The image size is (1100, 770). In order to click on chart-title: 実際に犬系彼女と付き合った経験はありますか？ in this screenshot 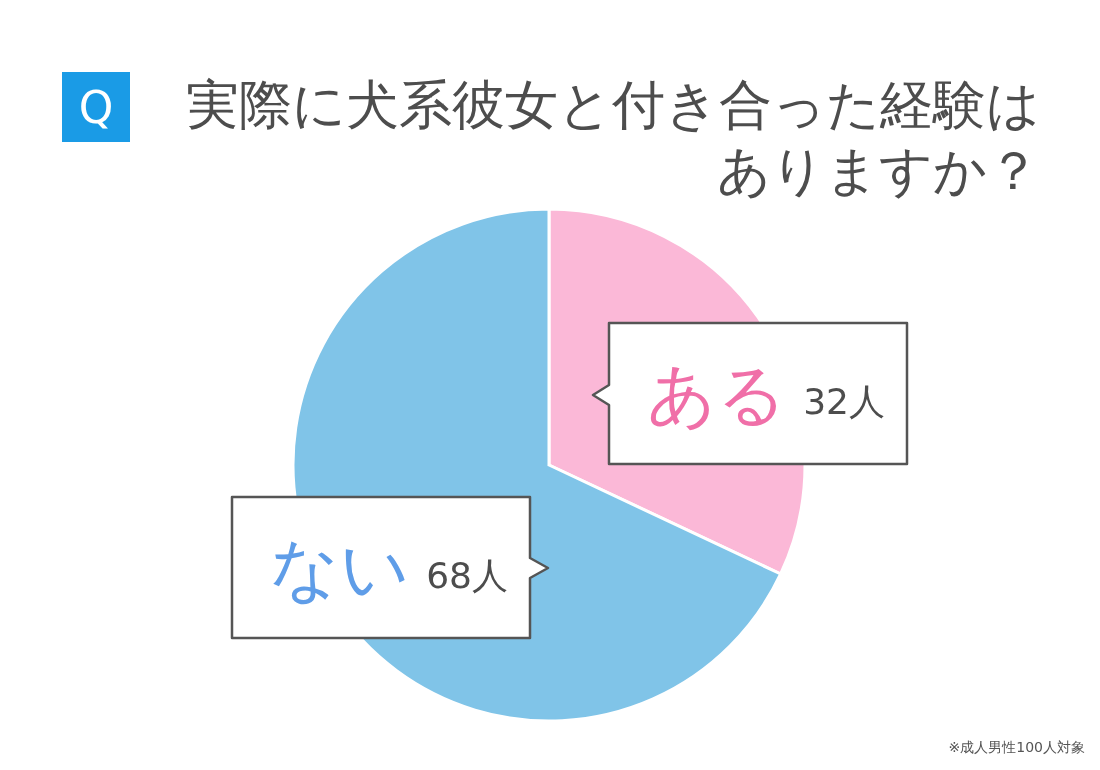, I will do `click(612, 138)`.